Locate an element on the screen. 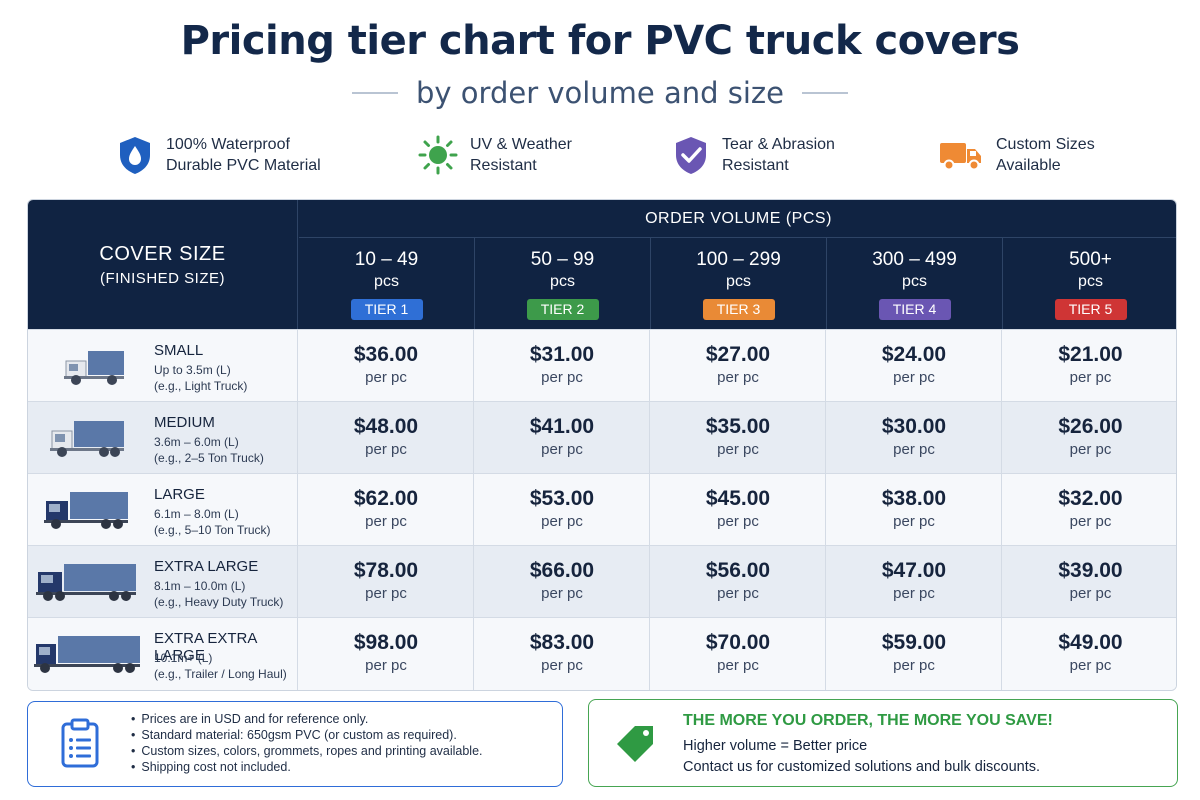 This screenshot has width=1200, height=800. price-cell: $41.00 per pc is located at coordinates (562, 438).